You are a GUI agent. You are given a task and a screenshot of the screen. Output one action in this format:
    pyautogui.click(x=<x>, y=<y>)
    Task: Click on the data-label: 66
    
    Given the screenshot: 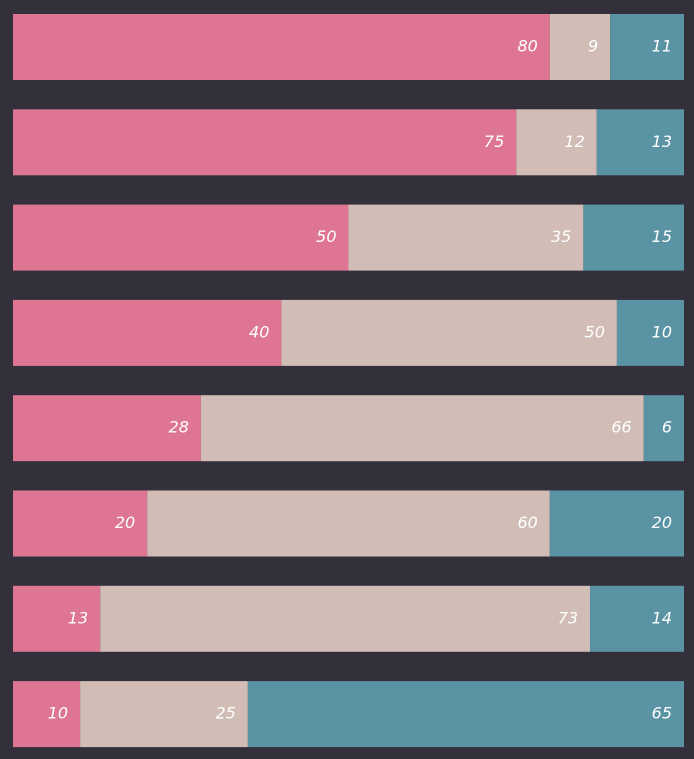 What is the action you would take?
    pyautogui.click(x=621, y=427)
    